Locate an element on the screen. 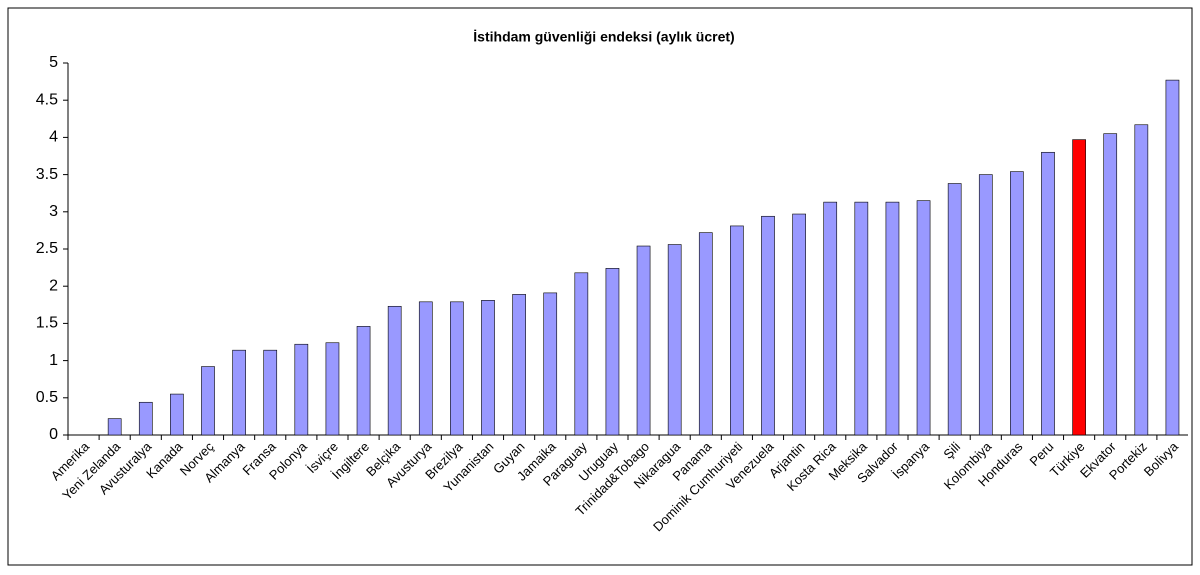  y-tick-label: 4 is located at coordinates (53, 137).